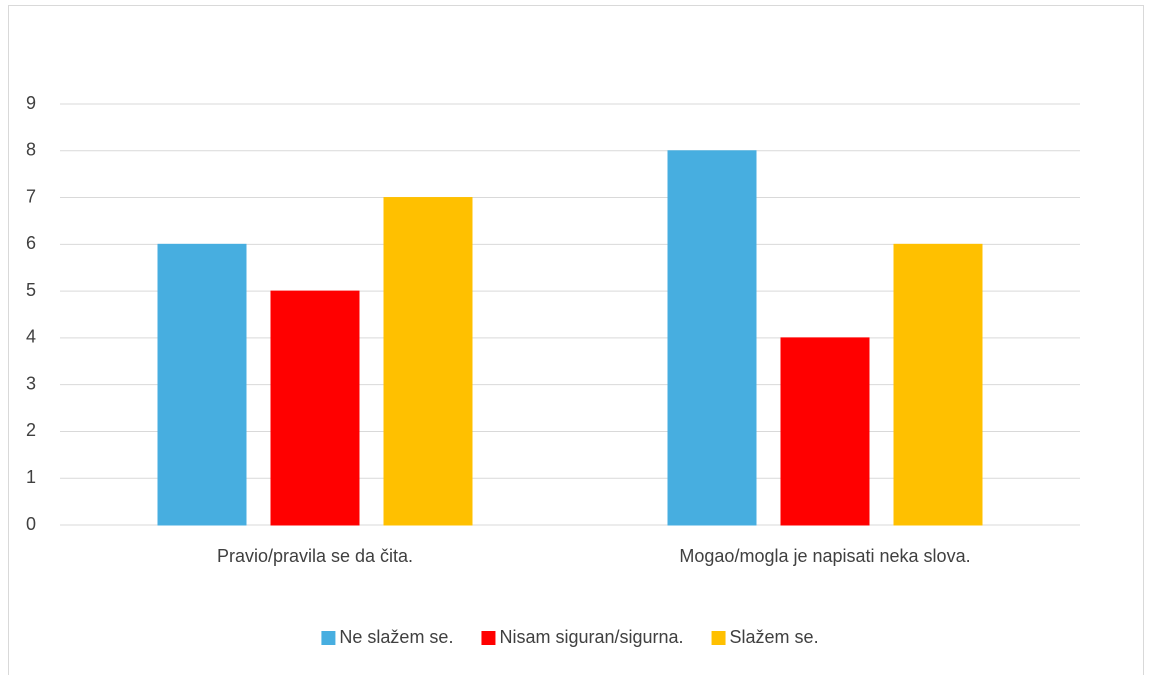  What do you see at coordinates (396, 637) in the screenshot?
I see `legend-label: Ne slažem se.` at bounding box center [396, 637].